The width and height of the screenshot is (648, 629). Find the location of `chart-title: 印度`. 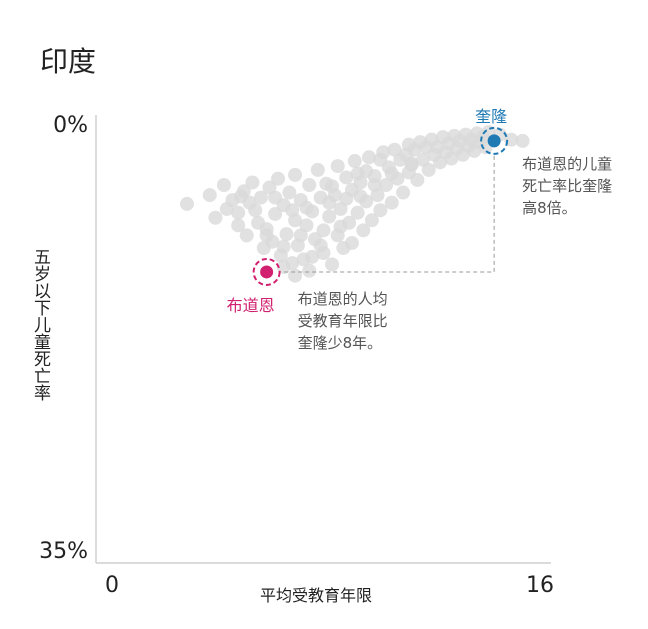

chart-title: 印度 is located at coordinates (68, 61).